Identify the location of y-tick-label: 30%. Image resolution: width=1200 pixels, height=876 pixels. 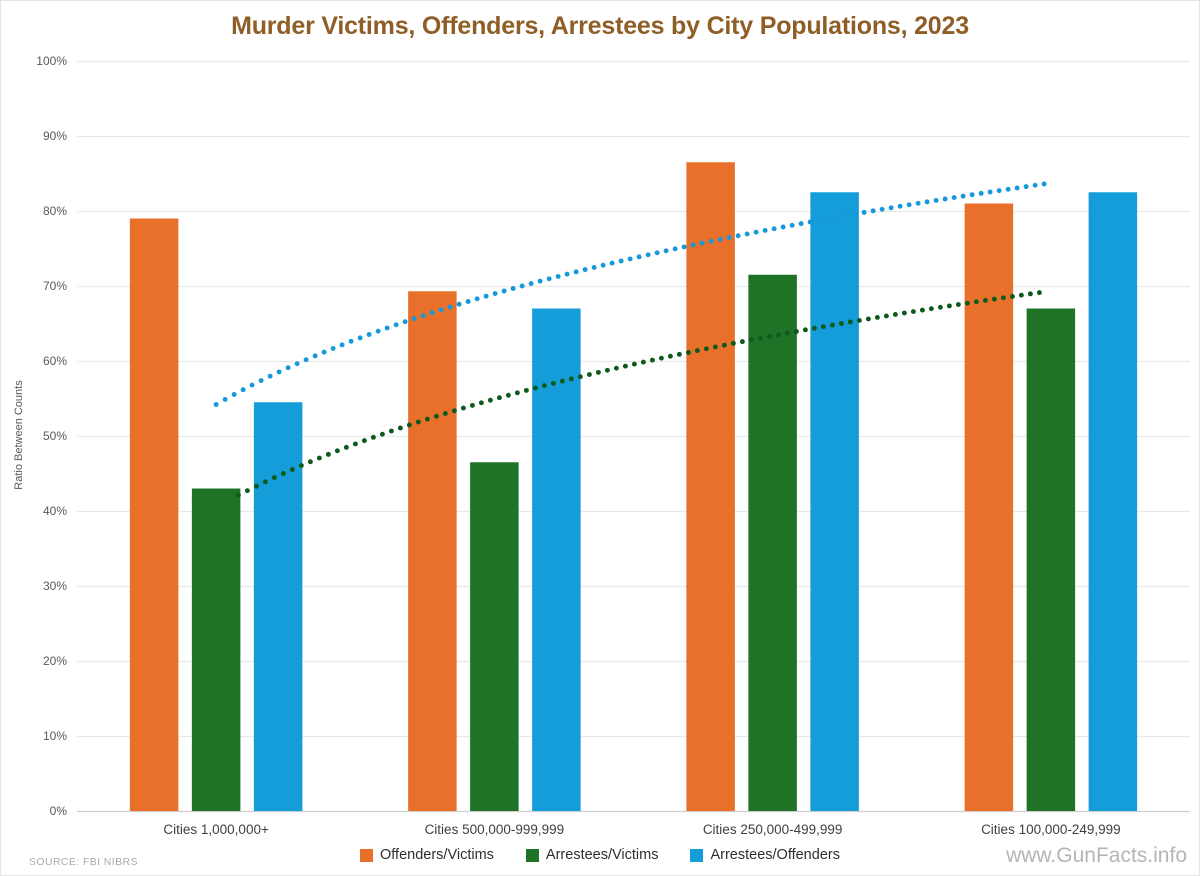
(54, 586).